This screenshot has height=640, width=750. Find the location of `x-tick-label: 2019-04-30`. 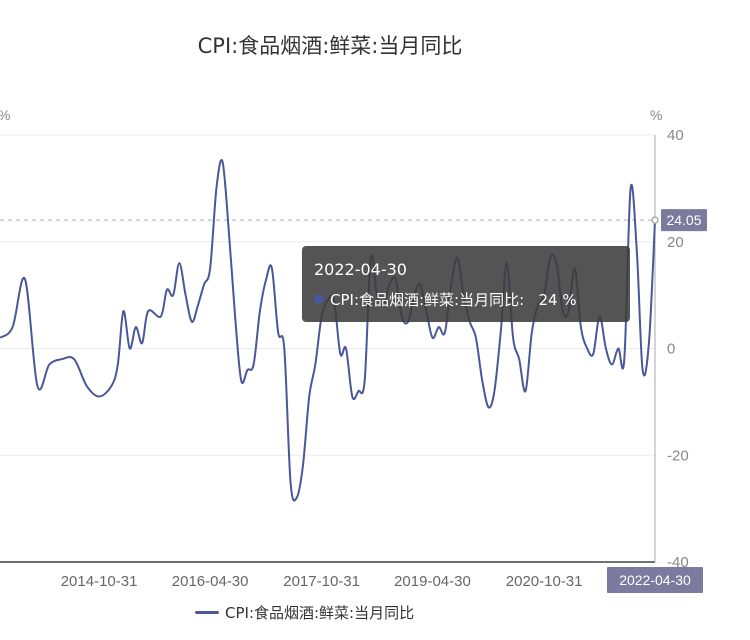

x-tick-label: 2019-04-30 is located at coordinates (432, 581).